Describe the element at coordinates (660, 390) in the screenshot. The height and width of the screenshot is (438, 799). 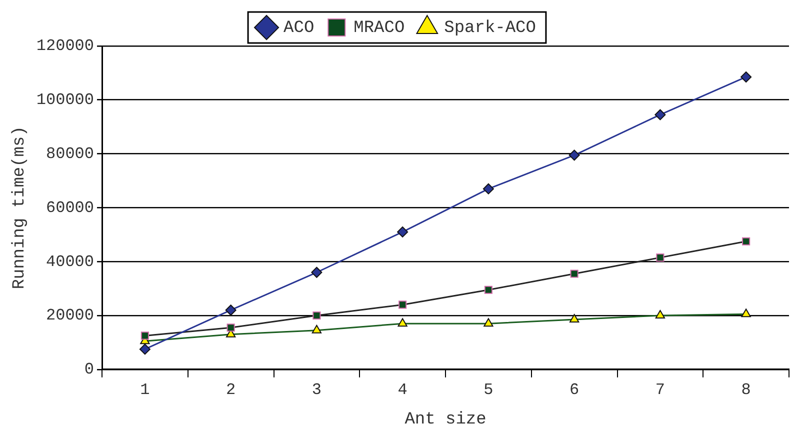
I see `x-tick-label: 7` at that location.